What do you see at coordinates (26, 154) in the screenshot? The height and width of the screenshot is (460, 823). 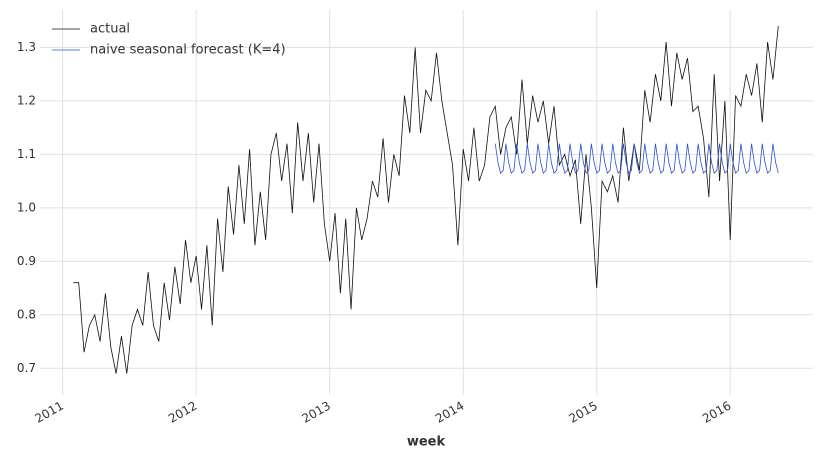 I see `y-tick-label: 1.1` at bounding box center [26, 154].